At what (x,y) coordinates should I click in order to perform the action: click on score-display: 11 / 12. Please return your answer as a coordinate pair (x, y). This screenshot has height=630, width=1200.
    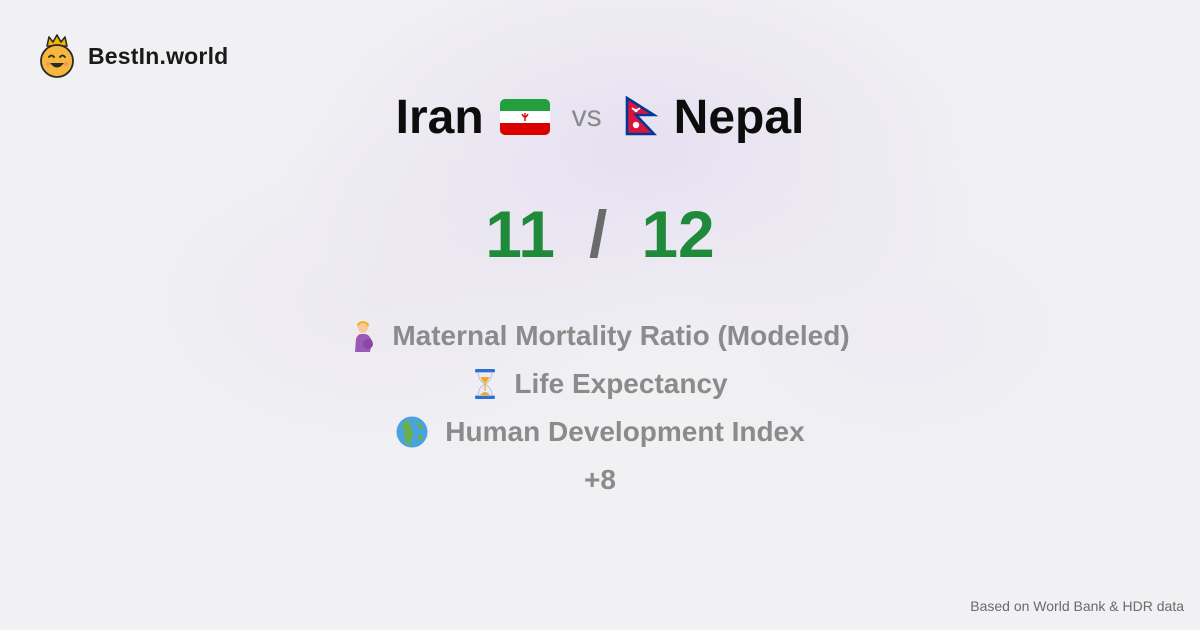
    Looking at the image, I should click on (600, 234).